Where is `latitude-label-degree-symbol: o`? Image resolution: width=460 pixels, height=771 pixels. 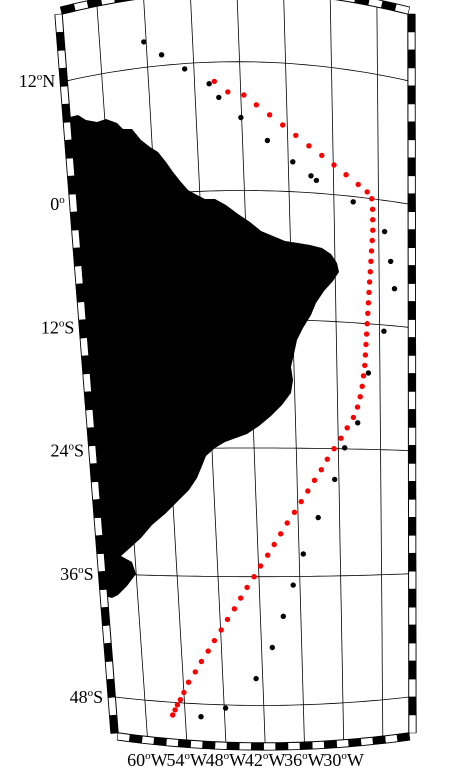
latitude-label-degree-symbol: o is located at coordinates (81, 570).